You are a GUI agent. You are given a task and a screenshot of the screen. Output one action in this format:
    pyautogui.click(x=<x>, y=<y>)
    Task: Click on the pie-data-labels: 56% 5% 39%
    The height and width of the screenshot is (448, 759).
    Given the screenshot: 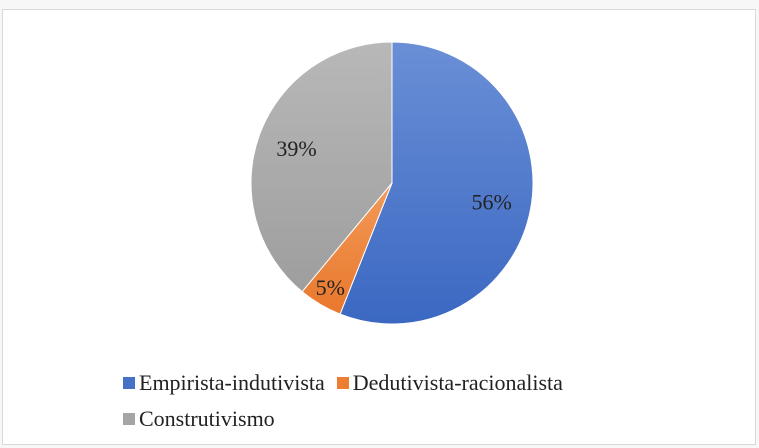 What is the action you would take?
    pyautogui.click(x=394, y=218)
    